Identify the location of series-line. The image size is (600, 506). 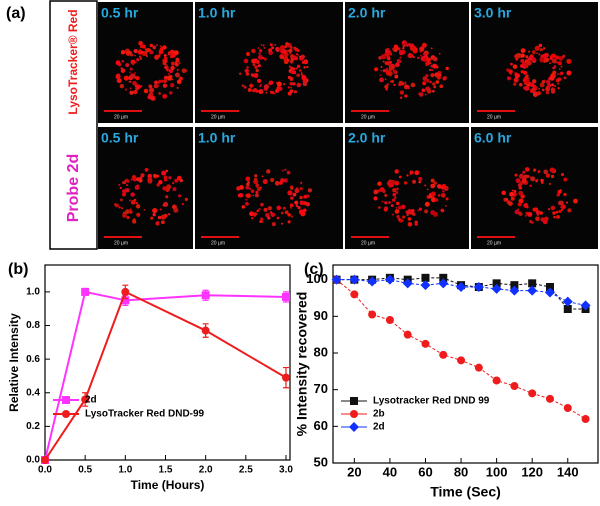
(165, 375).